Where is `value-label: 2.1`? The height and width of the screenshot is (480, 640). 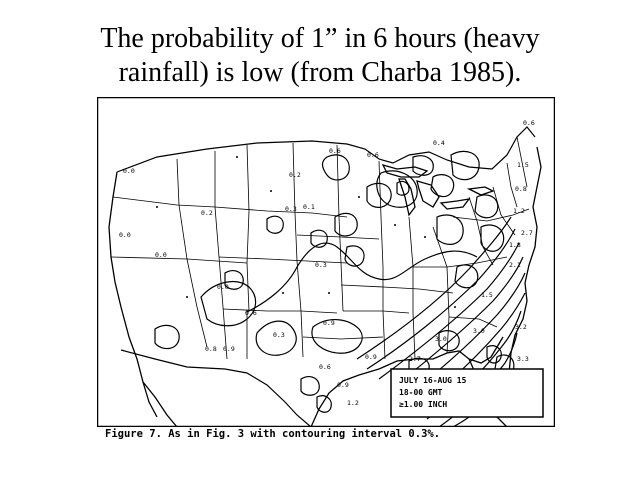 value-label: 2.1 is located at coordinates (515, 265).